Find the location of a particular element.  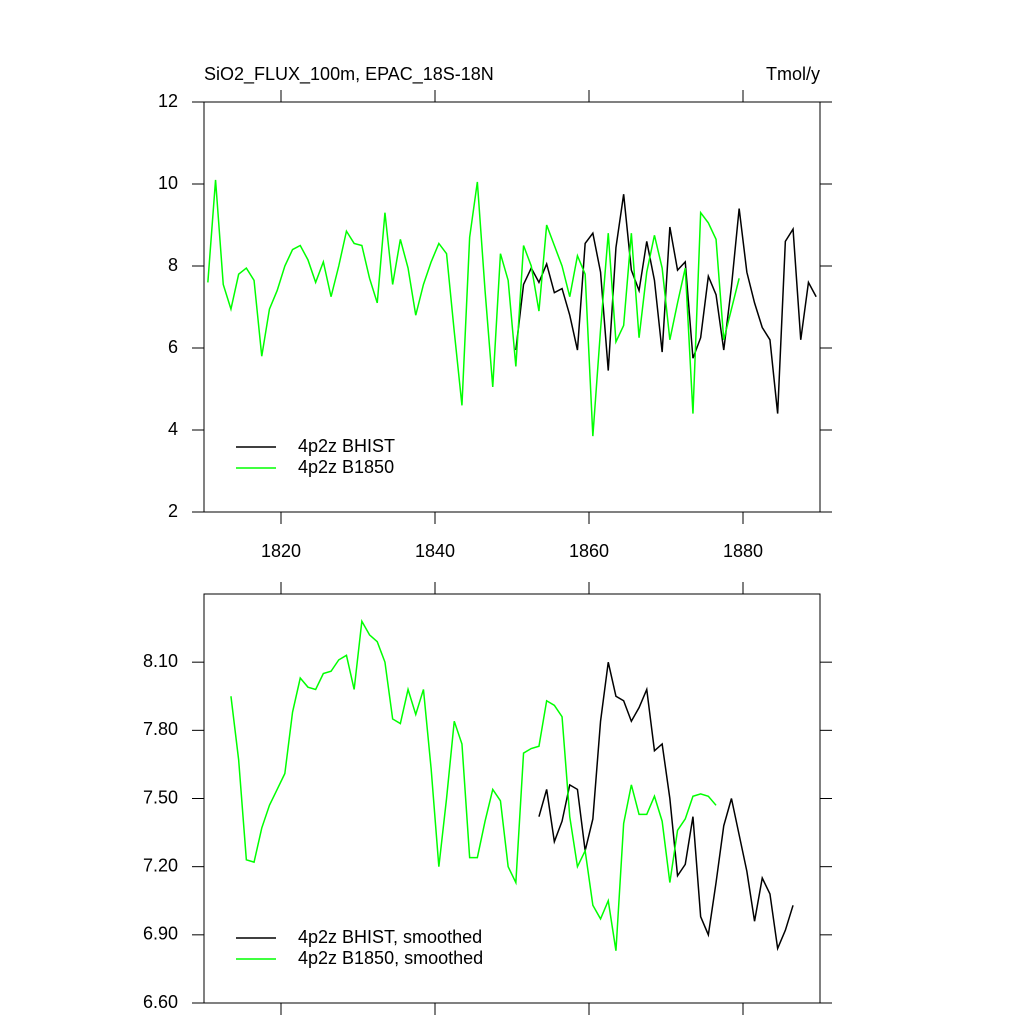

y-tick-label: 7.20 is located at coordinates (160, 865).